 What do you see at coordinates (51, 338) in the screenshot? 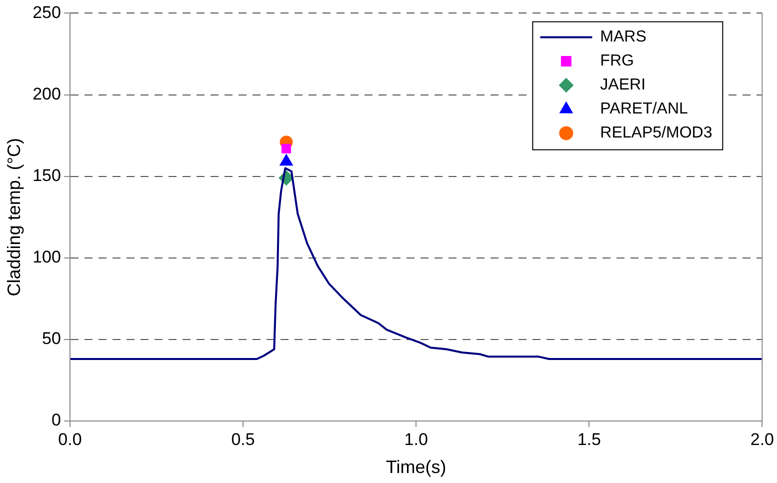
I see `y-tick-label: 50` at bounding box center [51, 338].